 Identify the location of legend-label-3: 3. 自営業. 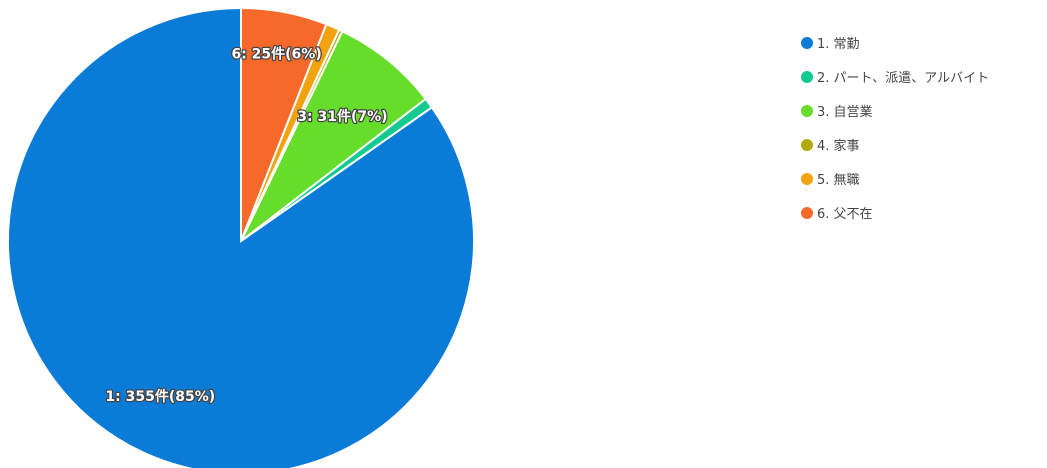
(845, 112).